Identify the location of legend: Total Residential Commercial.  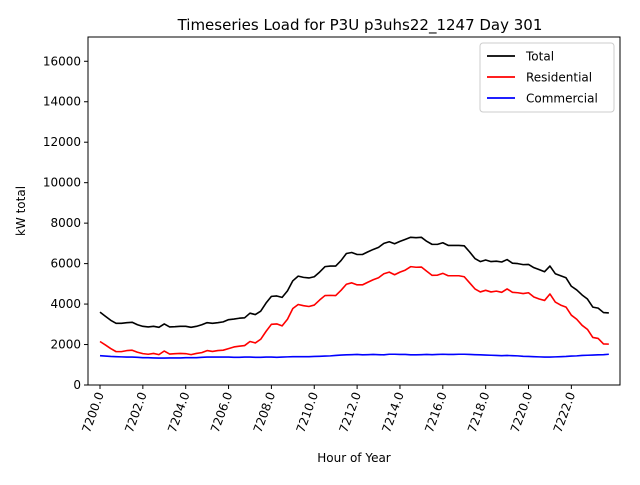
(547, 77).